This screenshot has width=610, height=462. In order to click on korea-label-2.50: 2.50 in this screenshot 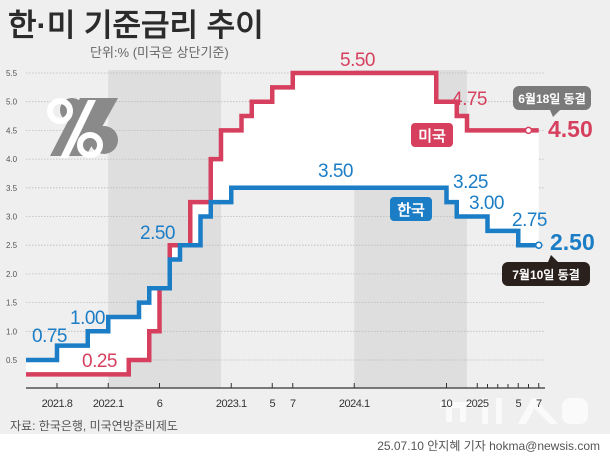, I will do `click(157, 233)`.